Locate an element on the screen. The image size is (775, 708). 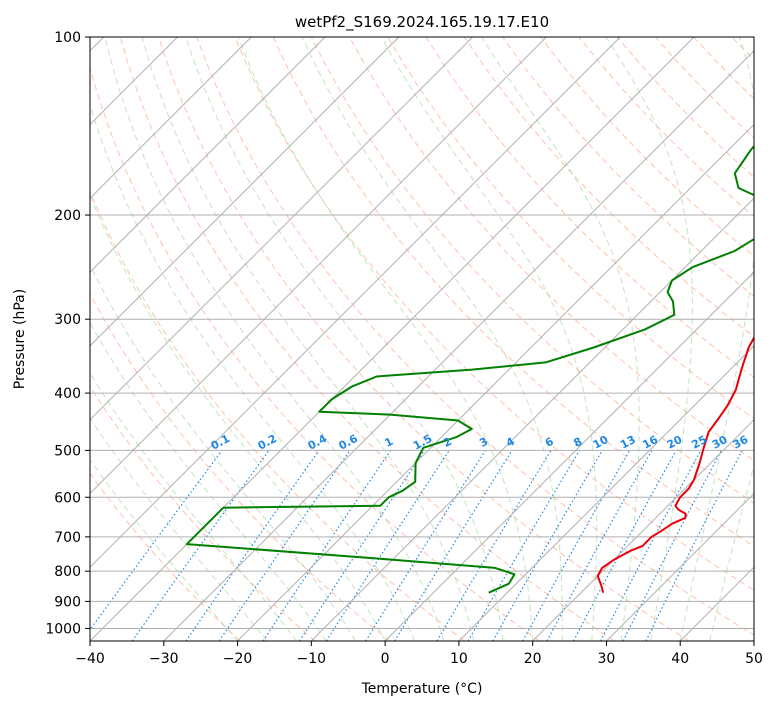
x-axis-label: Temperature (°C) is located at coordinates (422, 689).